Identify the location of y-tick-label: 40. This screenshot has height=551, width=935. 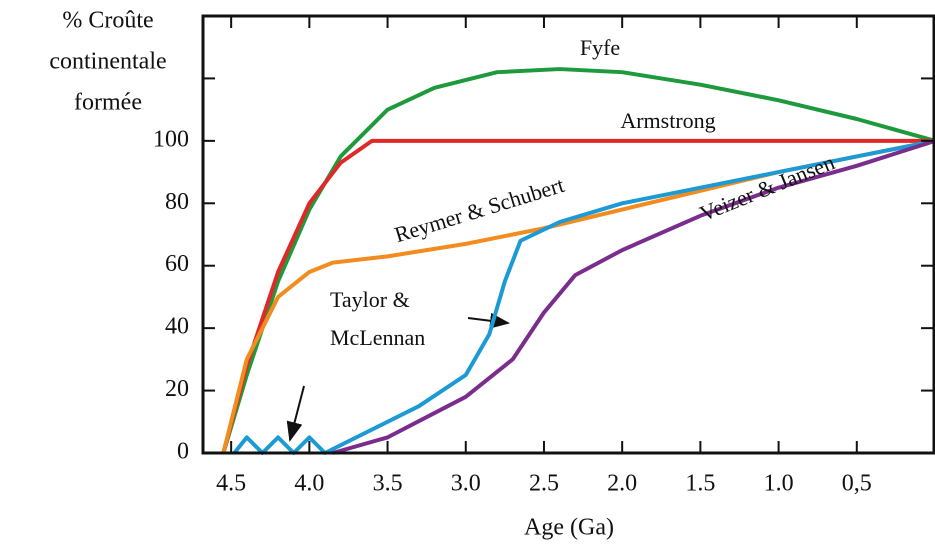
(177, 327).